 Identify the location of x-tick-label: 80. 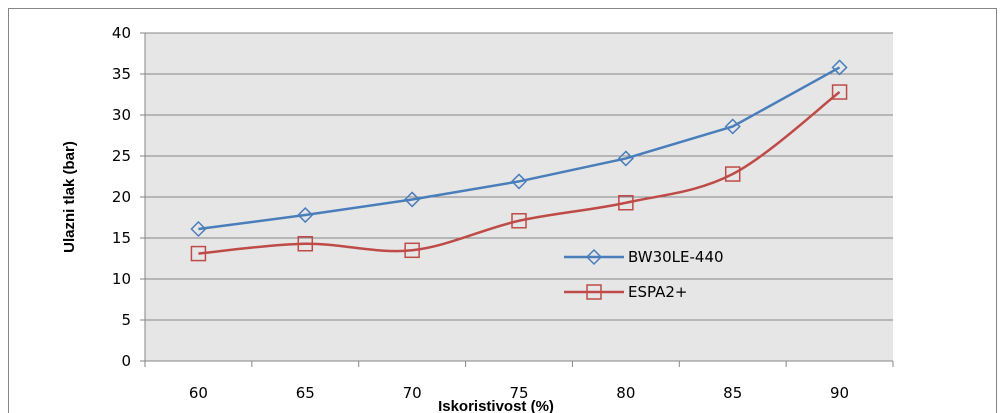
(625, 393).